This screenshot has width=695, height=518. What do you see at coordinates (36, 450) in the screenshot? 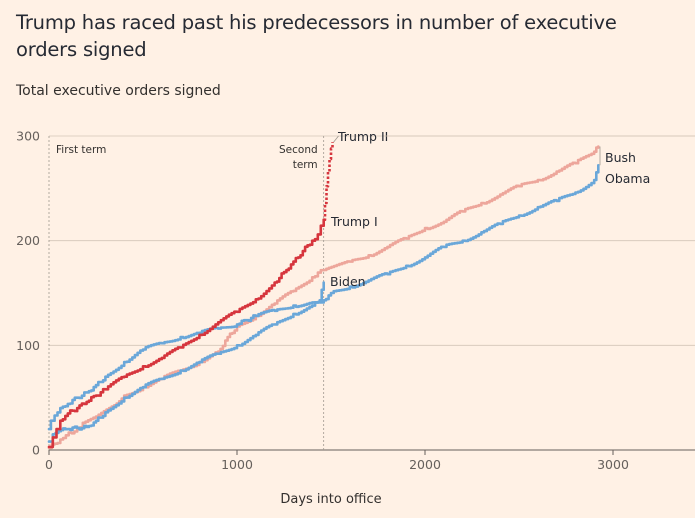
I see `y-tick-label: 0` at bounding box center [36, 450].